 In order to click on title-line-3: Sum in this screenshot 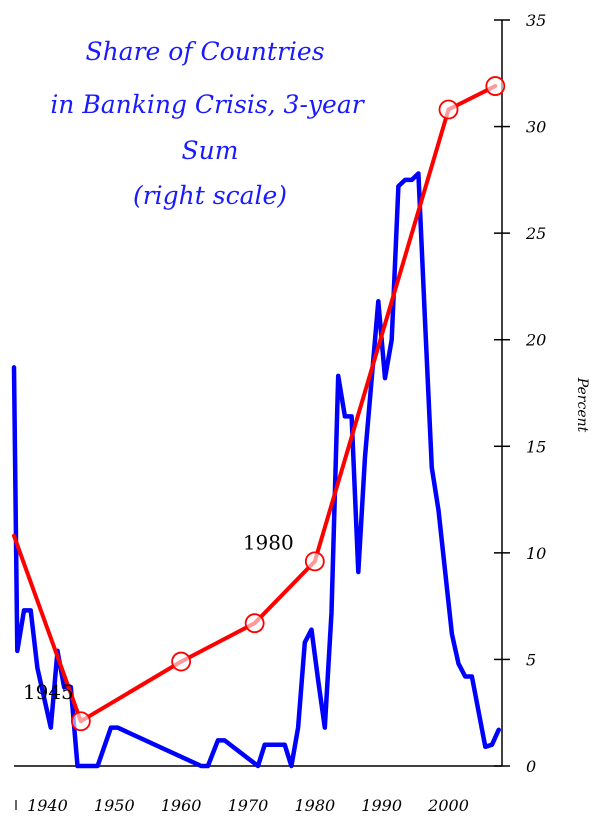, I will do `click(210, 150)`.